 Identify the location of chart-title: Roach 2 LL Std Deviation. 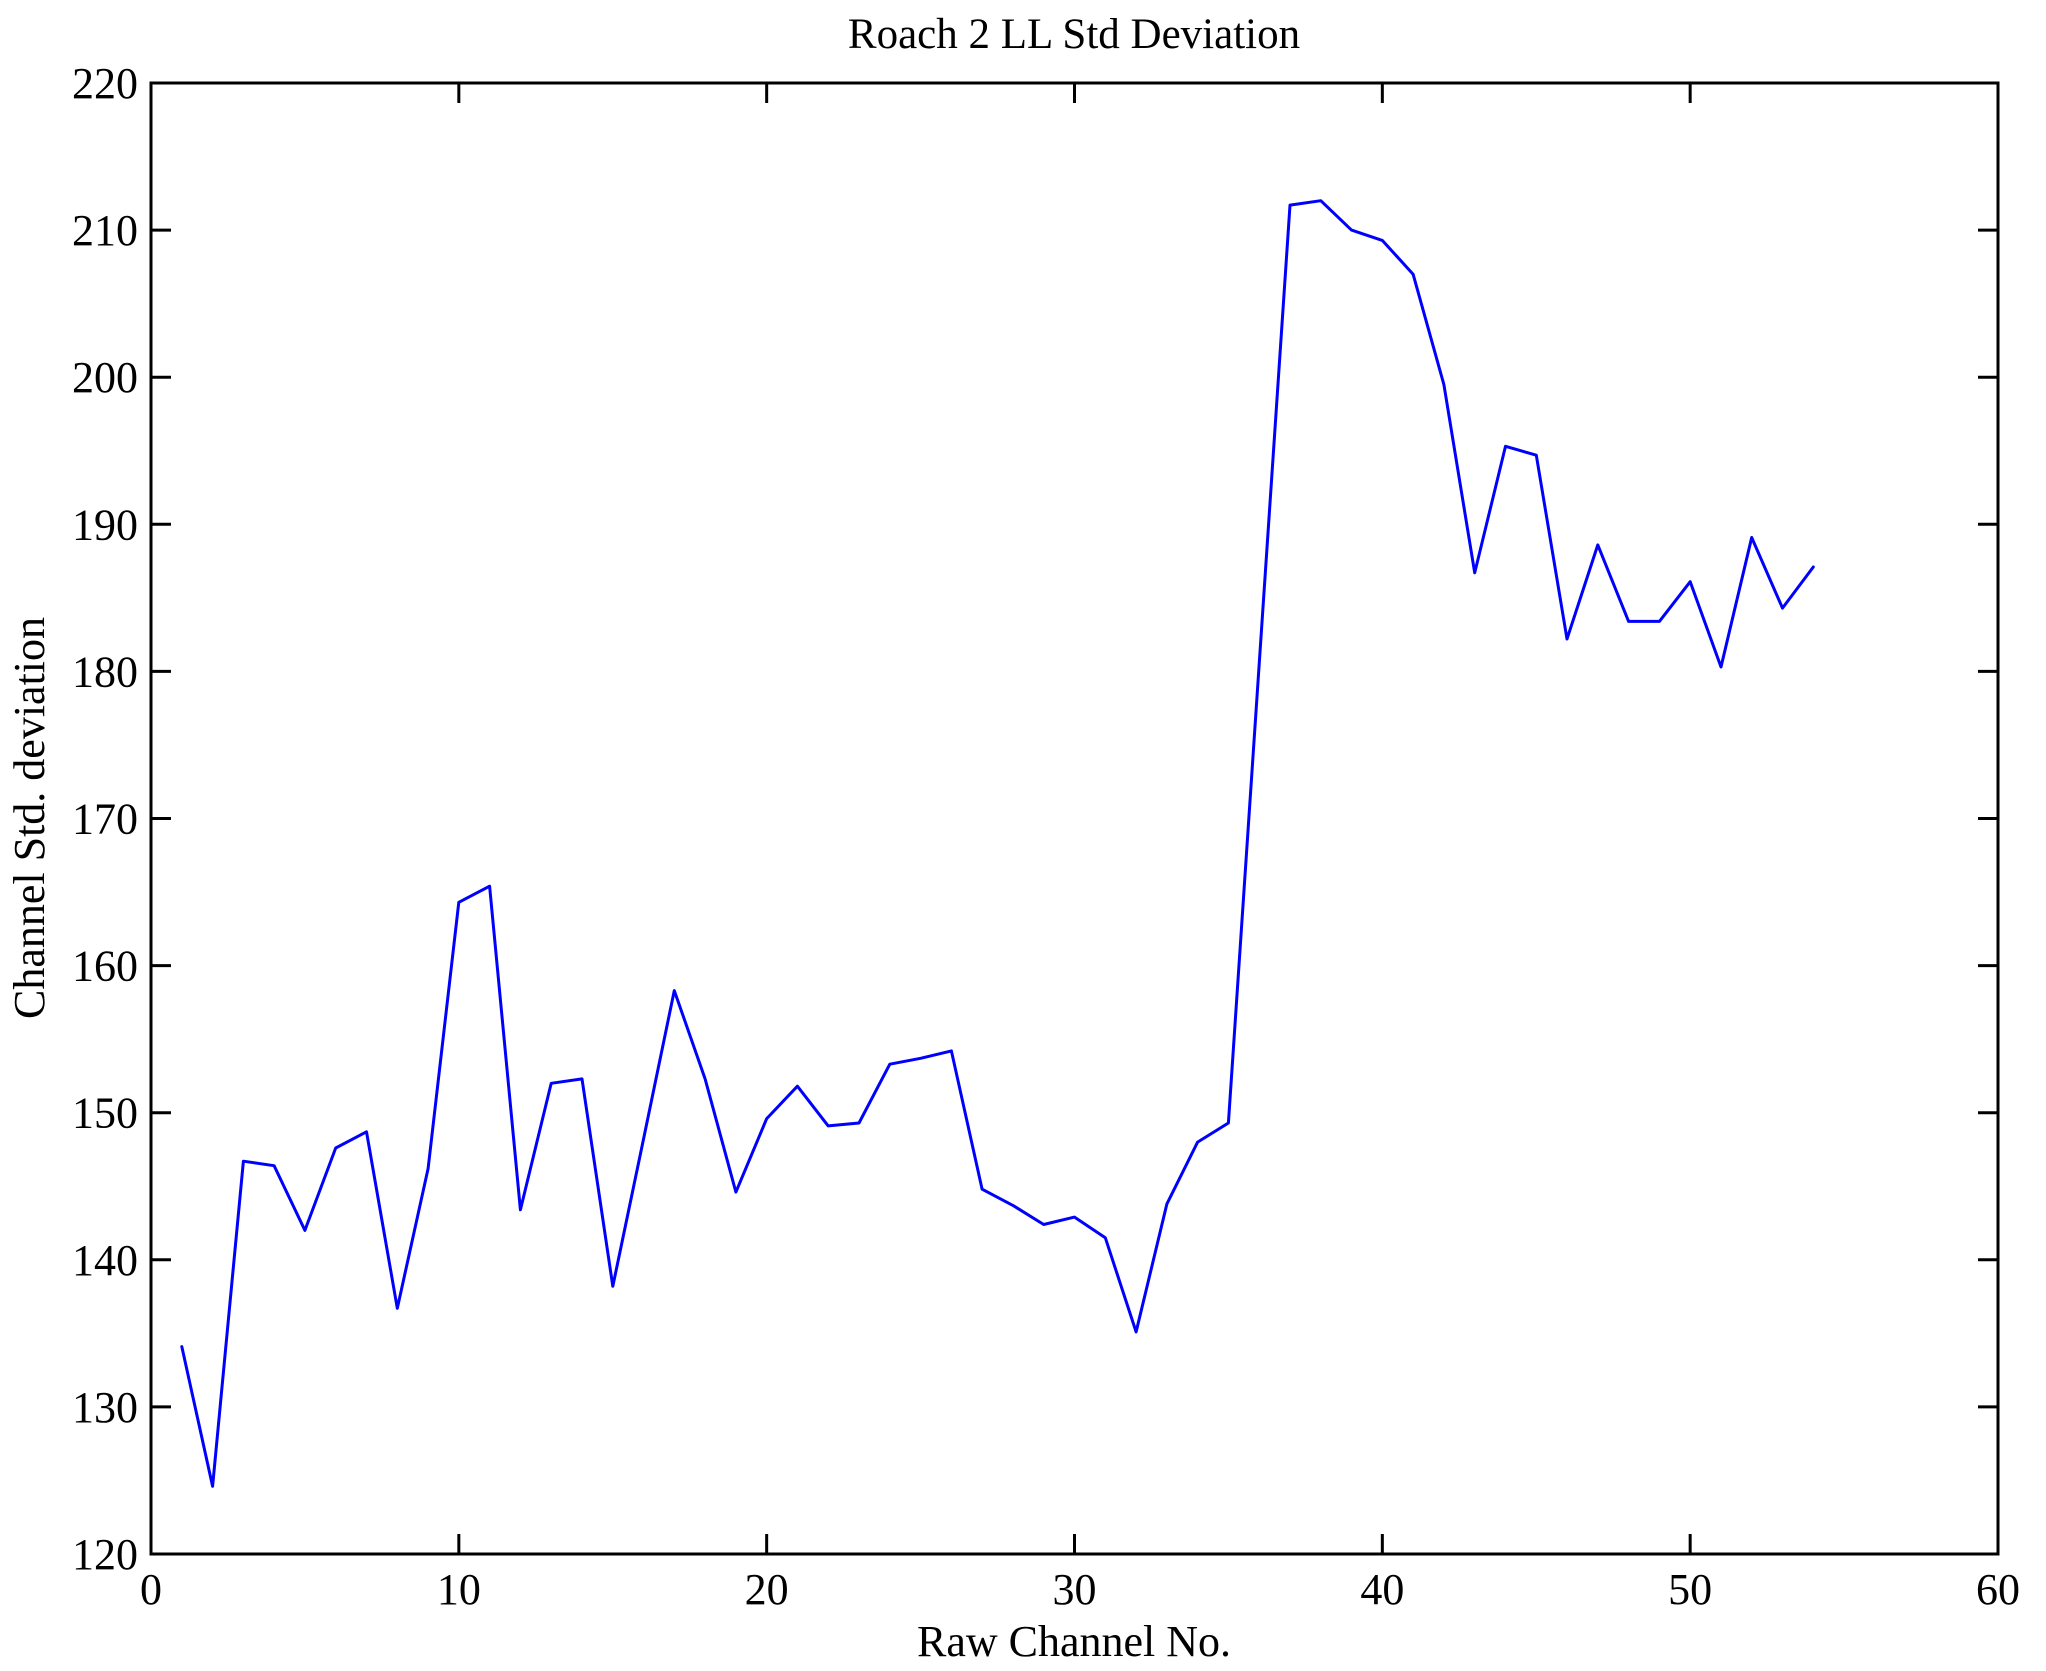
(1074, 34).